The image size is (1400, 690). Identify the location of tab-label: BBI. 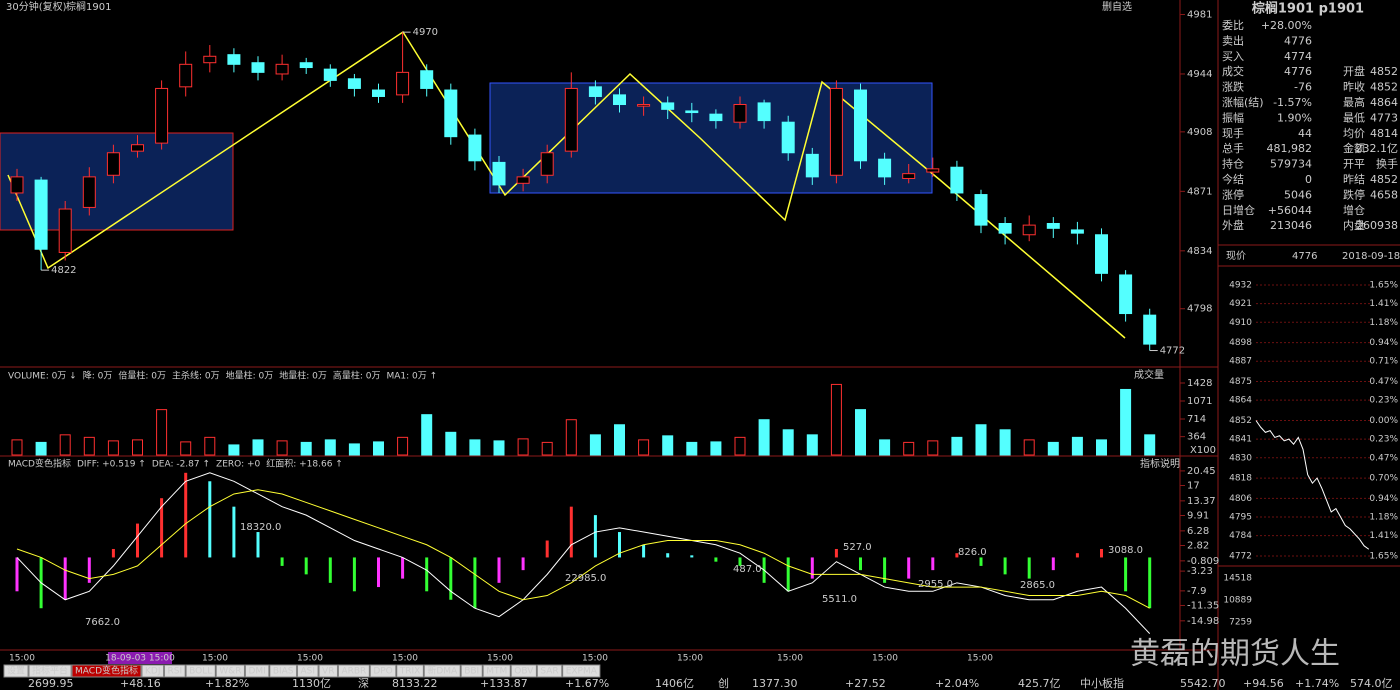
(471, 672).